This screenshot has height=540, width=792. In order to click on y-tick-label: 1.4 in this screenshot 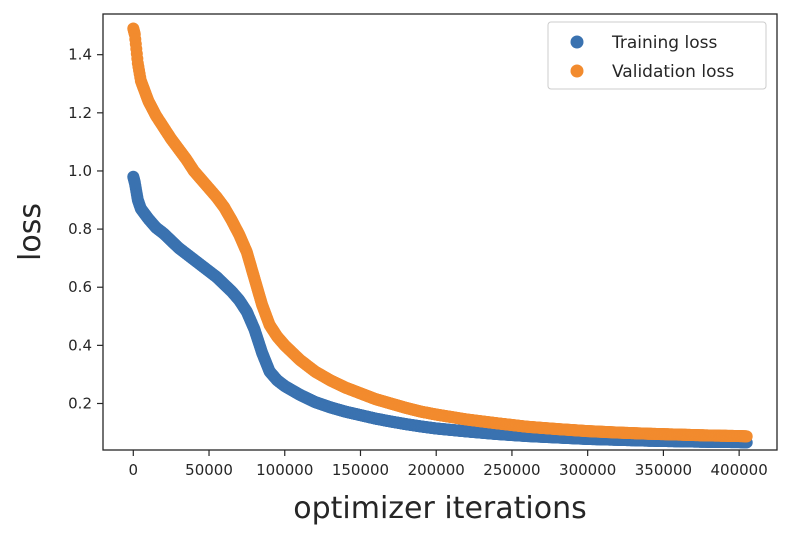, I will do `click(80, 55)`.